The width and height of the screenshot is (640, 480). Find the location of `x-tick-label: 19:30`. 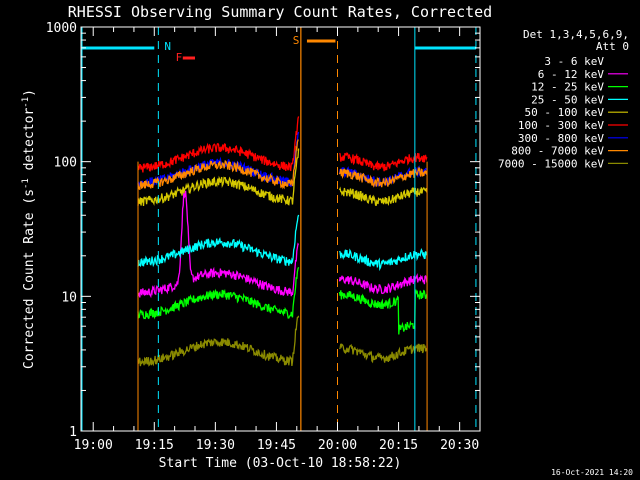

x-tick-label: 19:30 is located at coordinates (215, 445).